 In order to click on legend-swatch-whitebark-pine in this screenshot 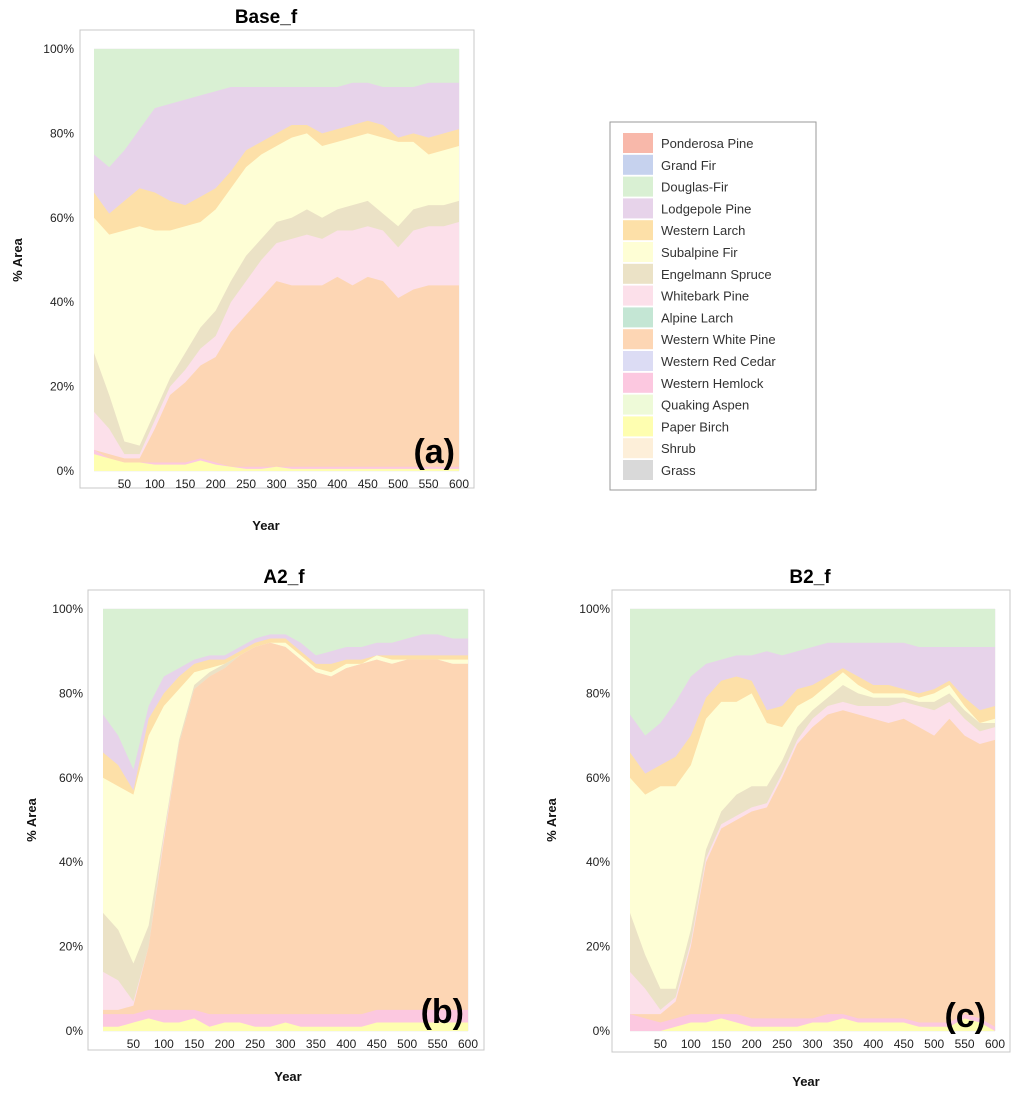, I will do `click(638, 295)`.